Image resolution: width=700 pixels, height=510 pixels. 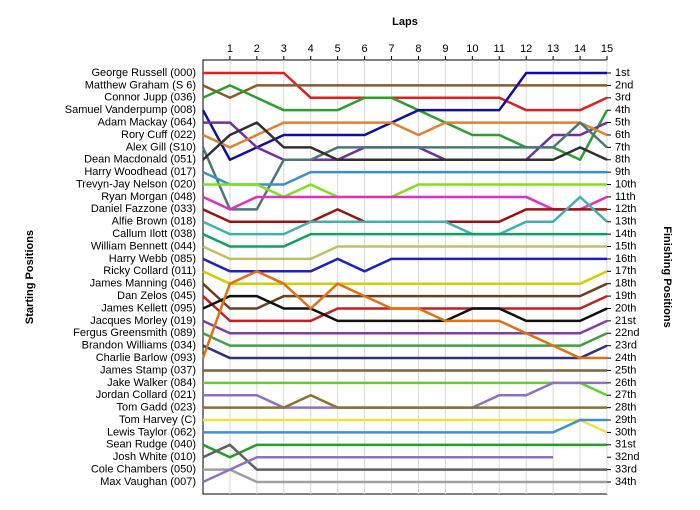 What do you see at coordinates (622, 160) in the screenshot?
I see `finishing-position-label: 8th` at bounding box center [622, 160].